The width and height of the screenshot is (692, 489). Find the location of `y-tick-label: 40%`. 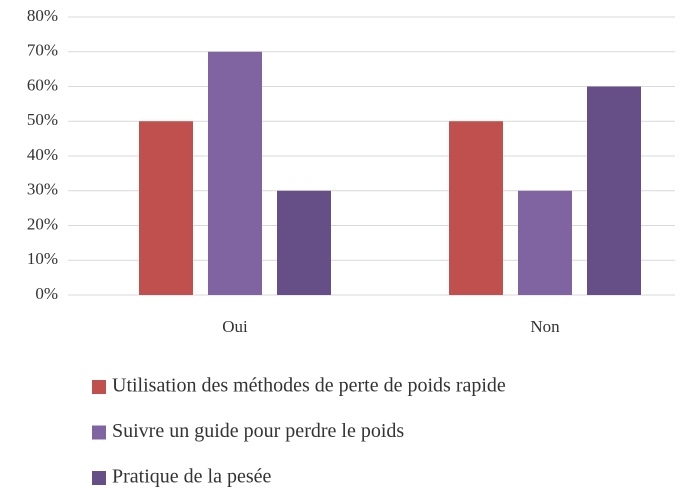

y-tick-label: 40% is located at coordinates (42, 154).